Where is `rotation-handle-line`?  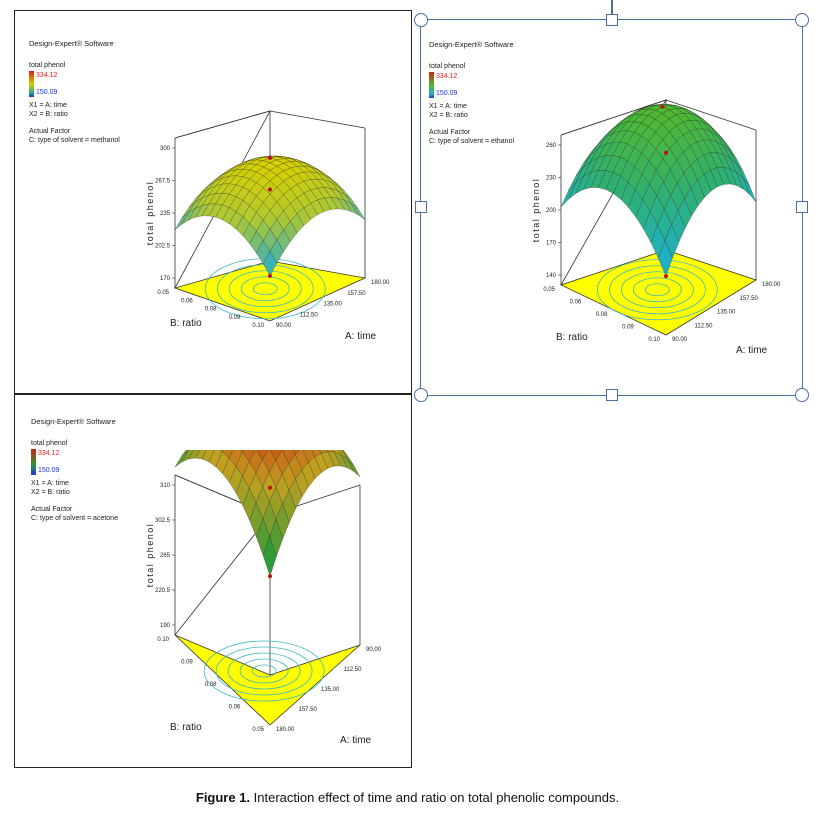 rotation-handle-line is located at coordinates (612, 9).